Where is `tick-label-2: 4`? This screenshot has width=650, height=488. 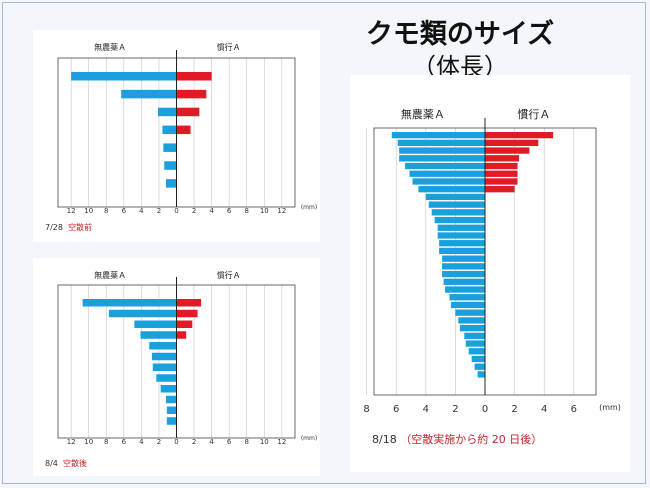
tick-label-2: 4 is located at coordinates (426, 409).